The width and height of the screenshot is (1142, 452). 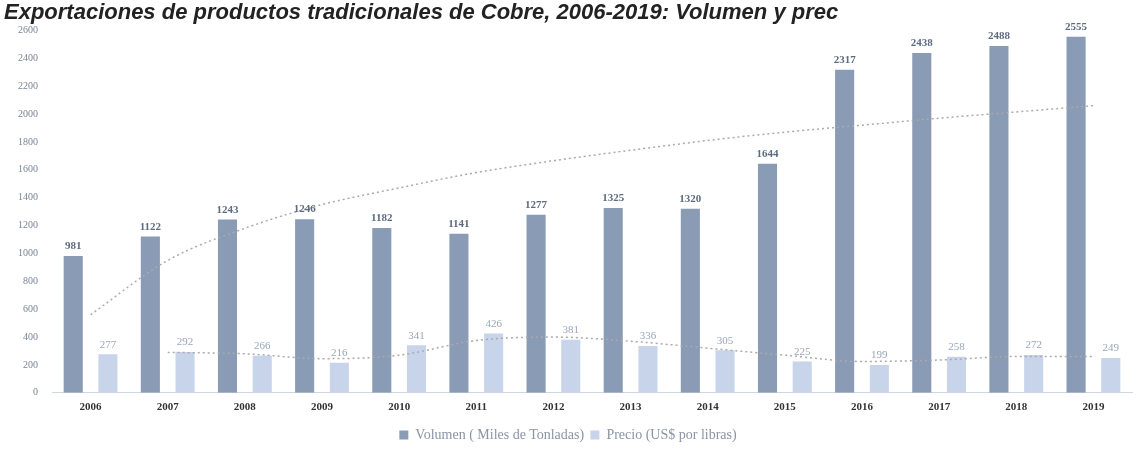 I want to click on legend-label: Precio (US$ por libras), so click(x=671, y=434).